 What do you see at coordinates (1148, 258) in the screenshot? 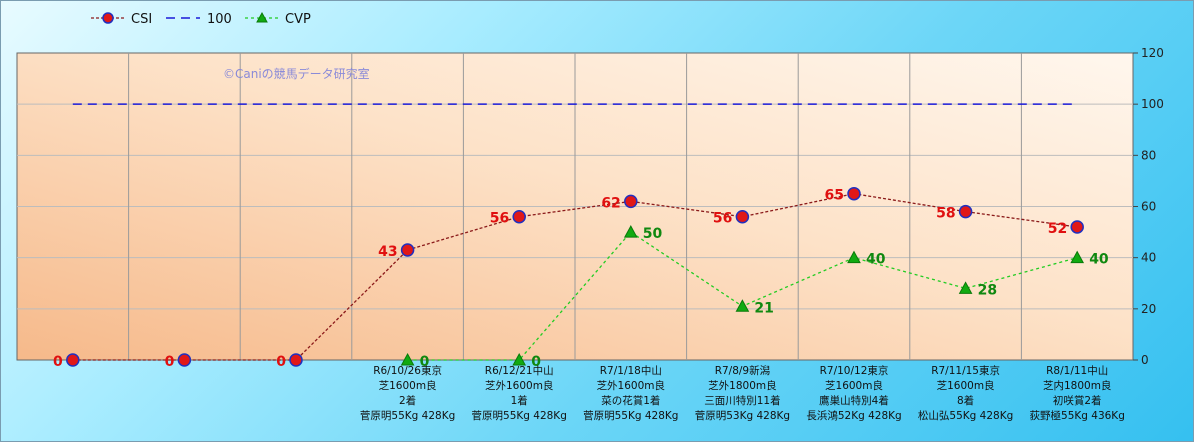
I see `y-tick-label: 40` at bounding box center [1148, 258].